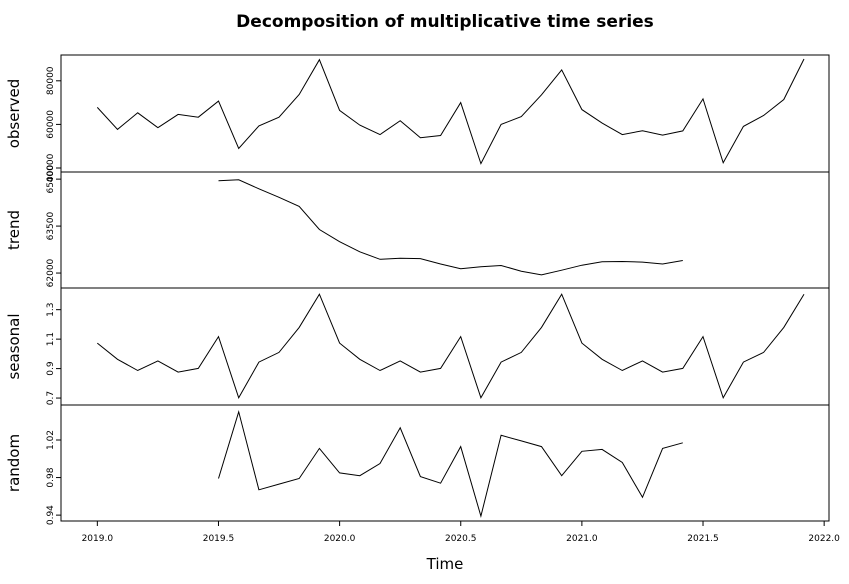 Image resolution: width=849 pixels, height=584 pixels. I want to click on panel-label-trend: trend, so click(14, 230).